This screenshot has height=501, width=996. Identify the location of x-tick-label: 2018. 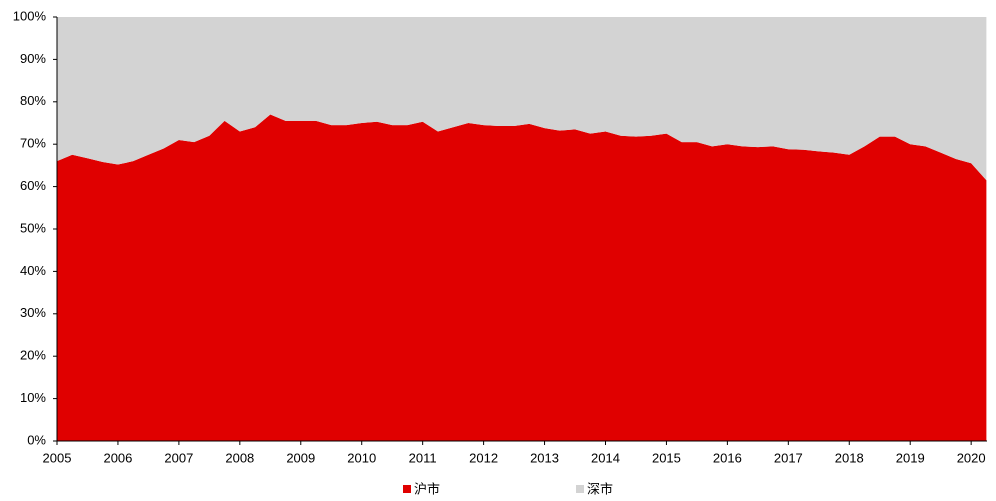
(849, 457).